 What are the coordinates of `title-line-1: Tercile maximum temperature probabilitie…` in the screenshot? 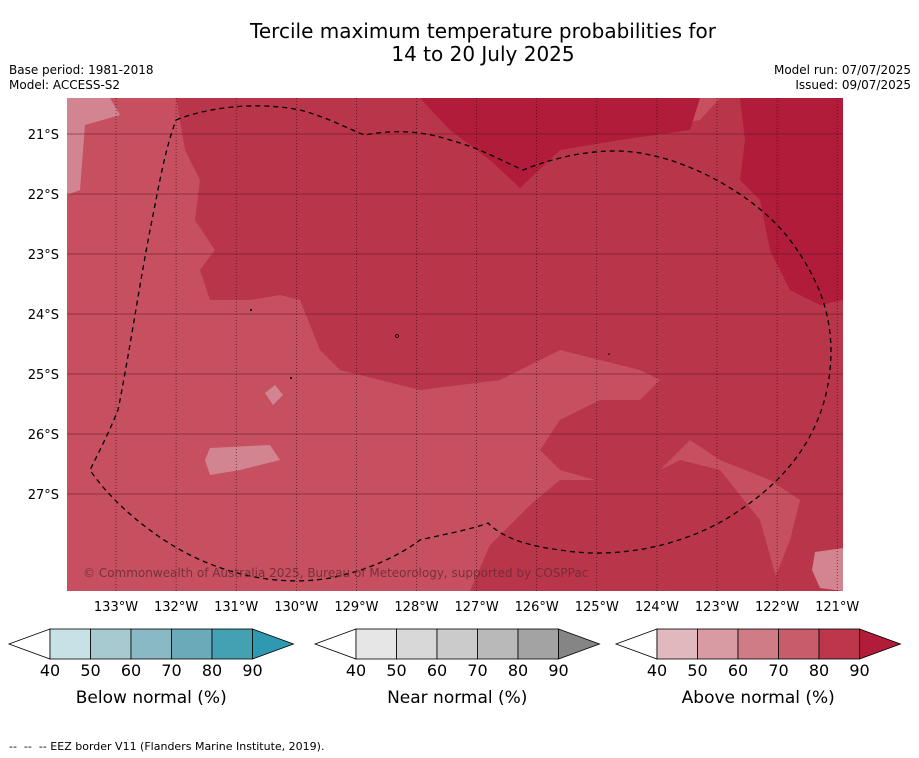 It's located at (483, 31).